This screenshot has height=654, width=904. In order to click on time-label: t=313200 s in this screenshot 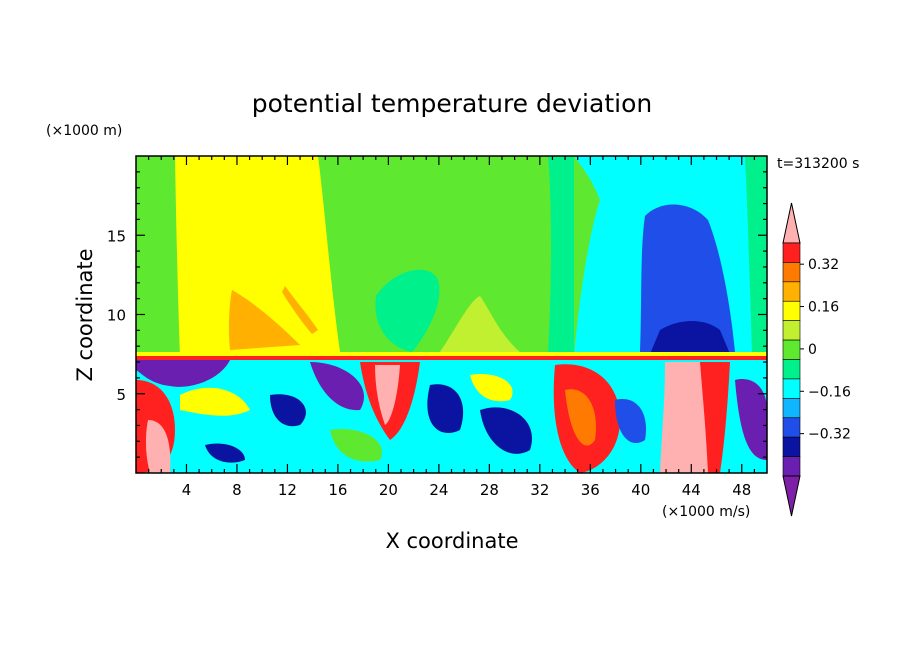, I will do `click(818, 164)`.